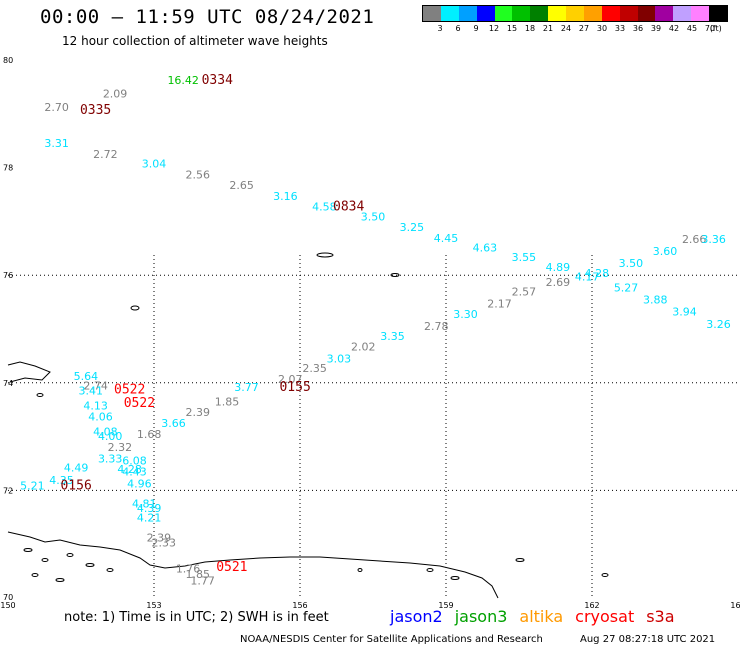 This screenshot has height=650, width=740. What do you see at coordinates (139, 403) in the screenshot?
I see `pass-time-label: 0522` at bounding box center [139, 403].